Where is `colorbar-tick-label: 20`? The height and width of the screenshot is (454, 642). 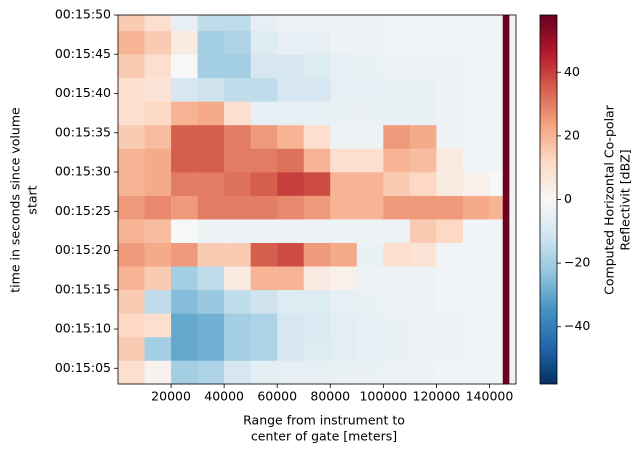
colorbar-tick-label: 20 is located at coordinates (572, 134).